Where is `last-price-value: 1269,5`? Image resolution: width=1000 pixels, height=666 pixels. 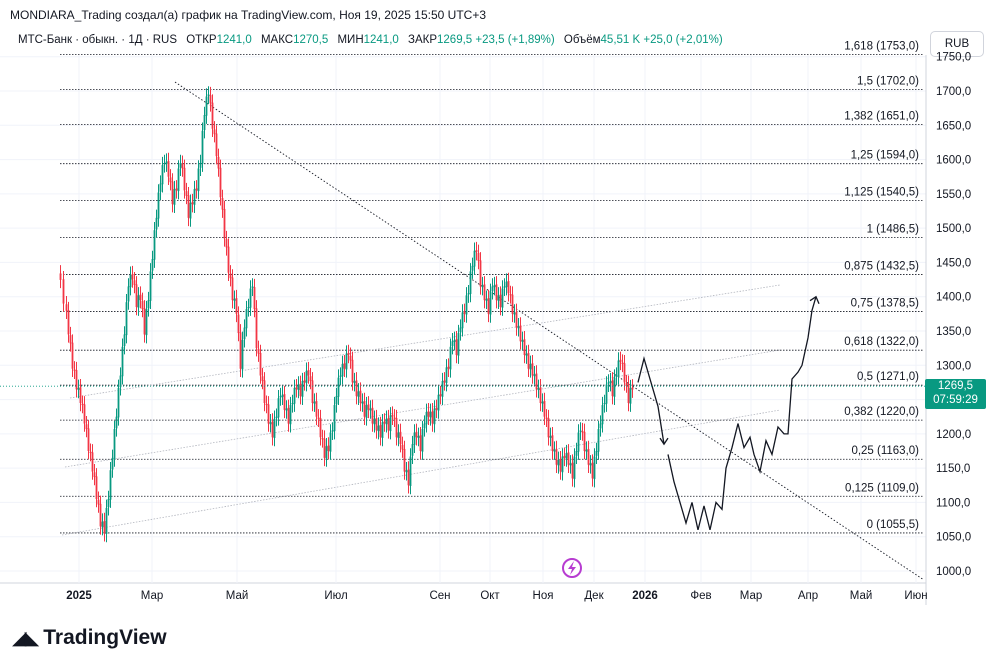 last-price-value: 1269,5 is located at coordinates (955, 386).